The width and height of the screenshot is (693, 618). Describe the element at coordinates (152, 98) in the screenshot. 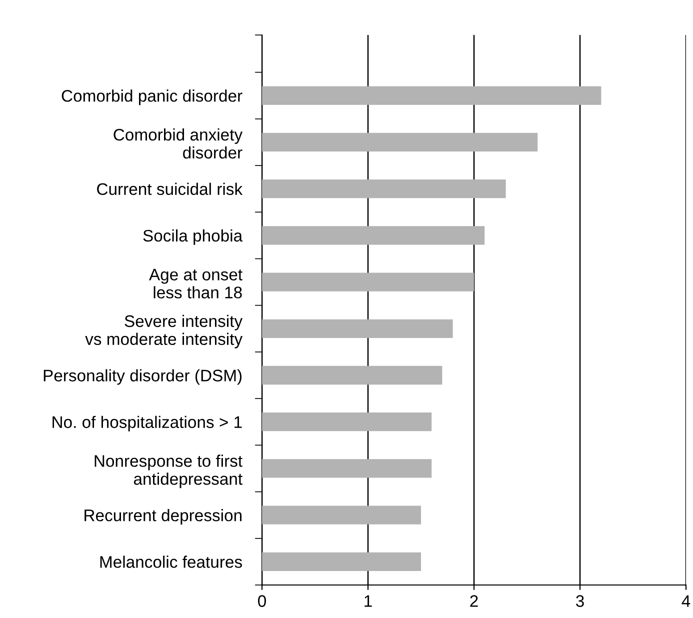

I see `y-tick-label: Comorbid panic disorder` at that location.